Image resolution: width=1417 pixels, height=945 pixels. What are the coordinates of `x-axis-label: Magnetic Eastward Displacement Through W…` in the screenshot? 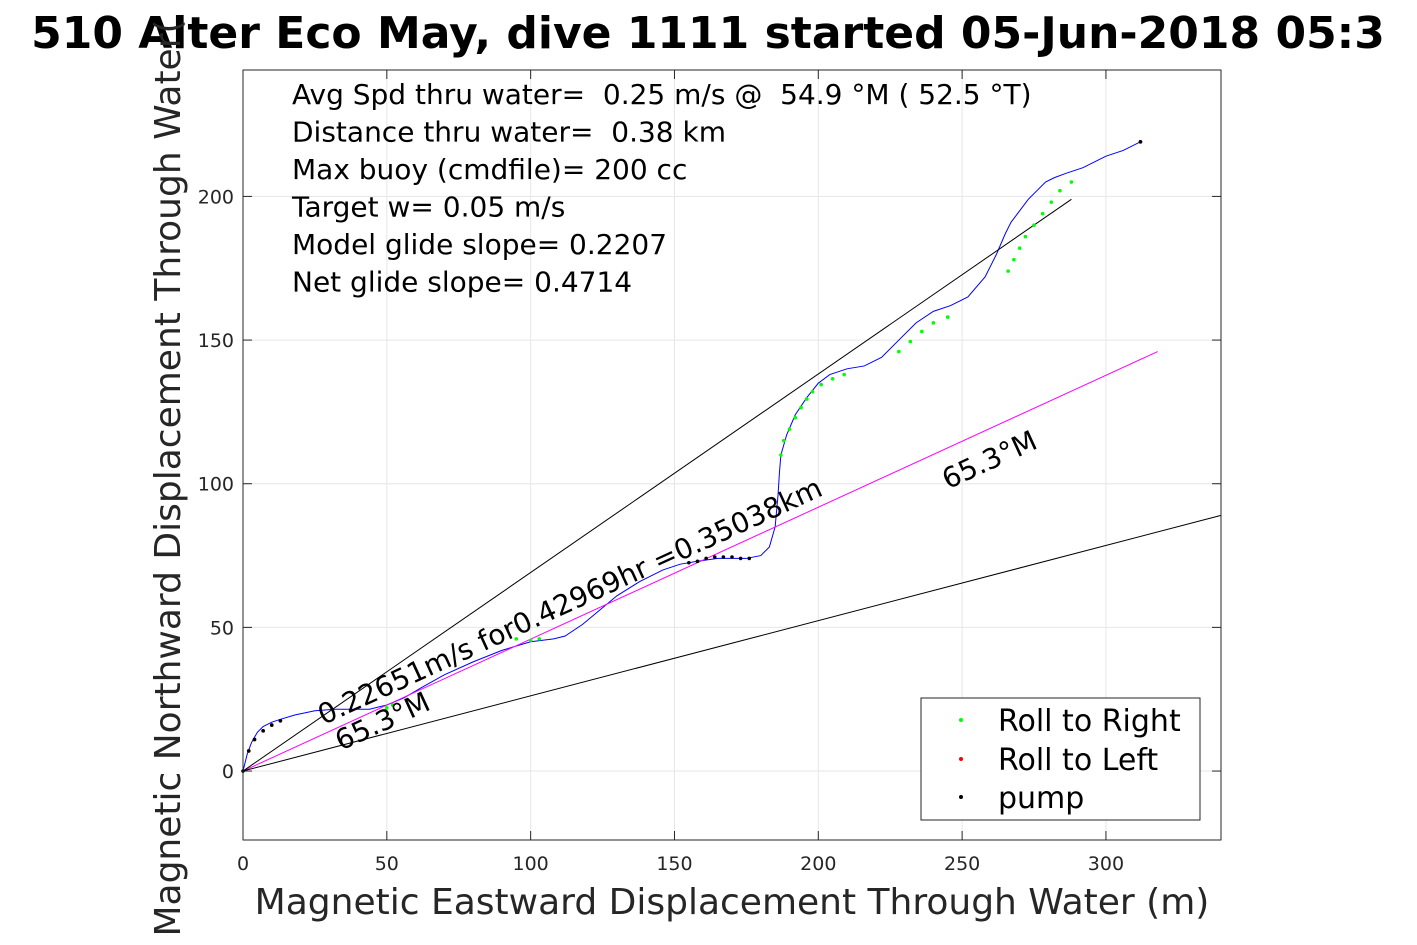 It's located at (732, 902).